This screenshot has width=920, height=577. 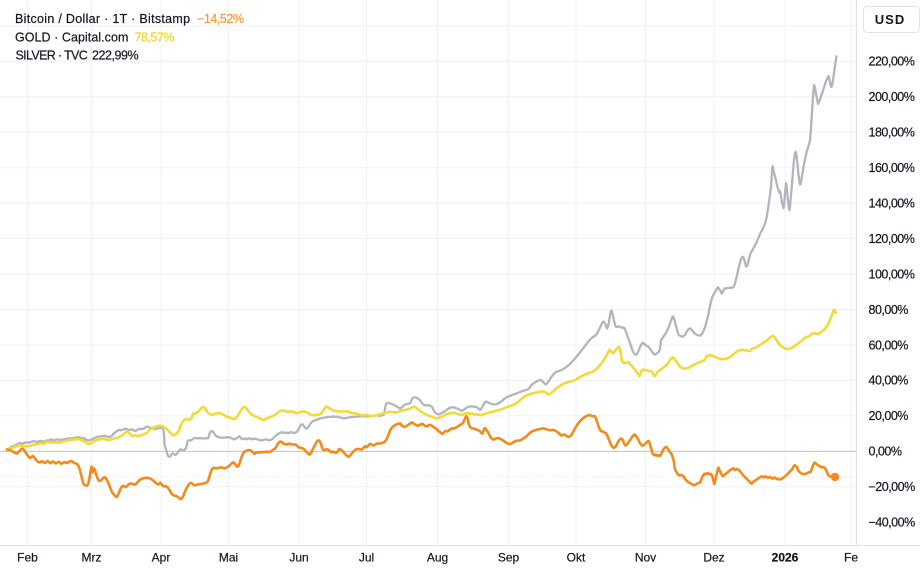 I want to click on svg-text: SILVER · TVC, so click(x=52, y=56).